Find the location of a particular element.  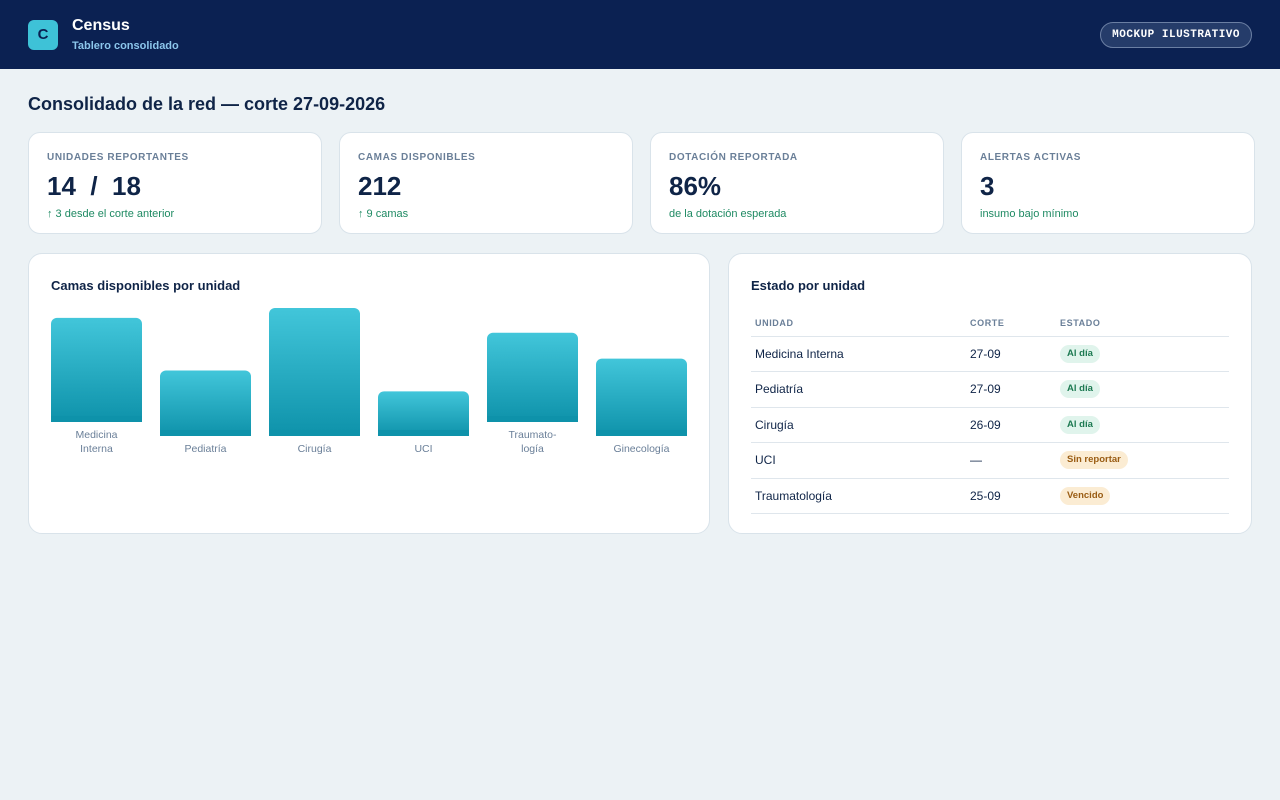

category-label: logía is located at coordinates (532, 449).